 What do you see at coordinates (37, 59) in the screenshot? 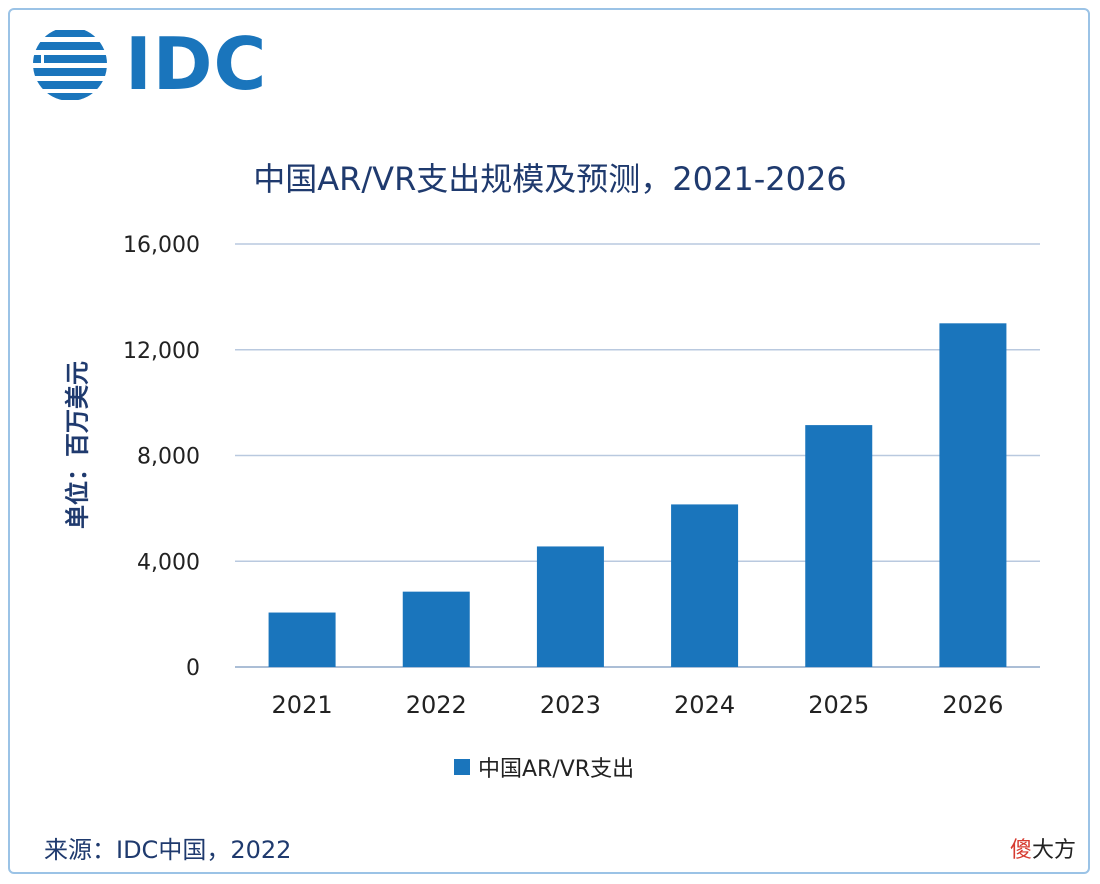
I see `globe-dot` at bounding box center [37, 59].